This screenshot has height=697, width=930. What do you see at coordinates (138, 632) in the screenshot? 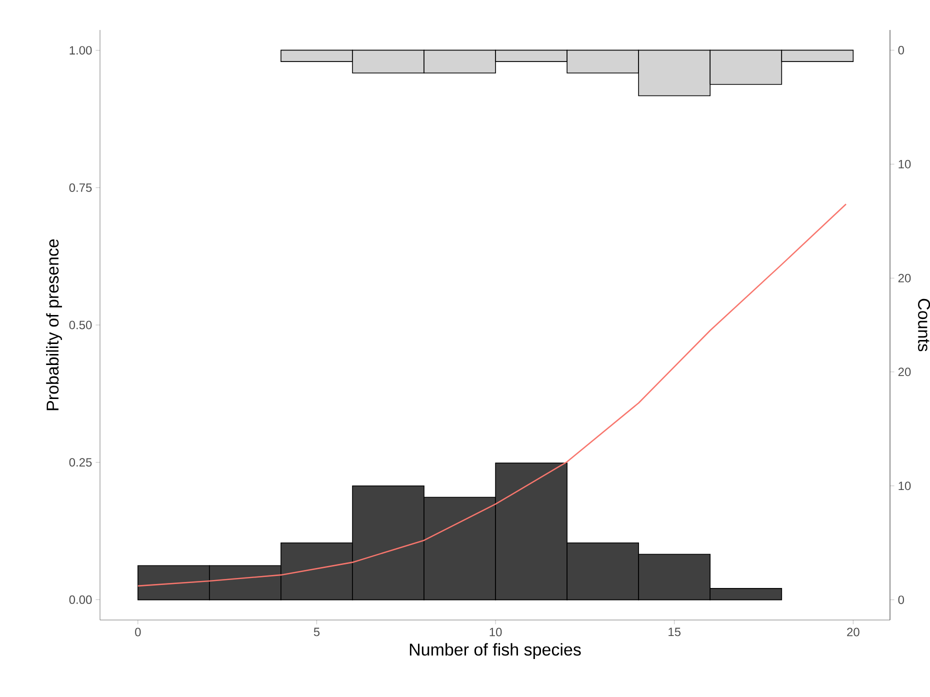
I see `x-tick-label: 0` at bounding box center [138, 632].